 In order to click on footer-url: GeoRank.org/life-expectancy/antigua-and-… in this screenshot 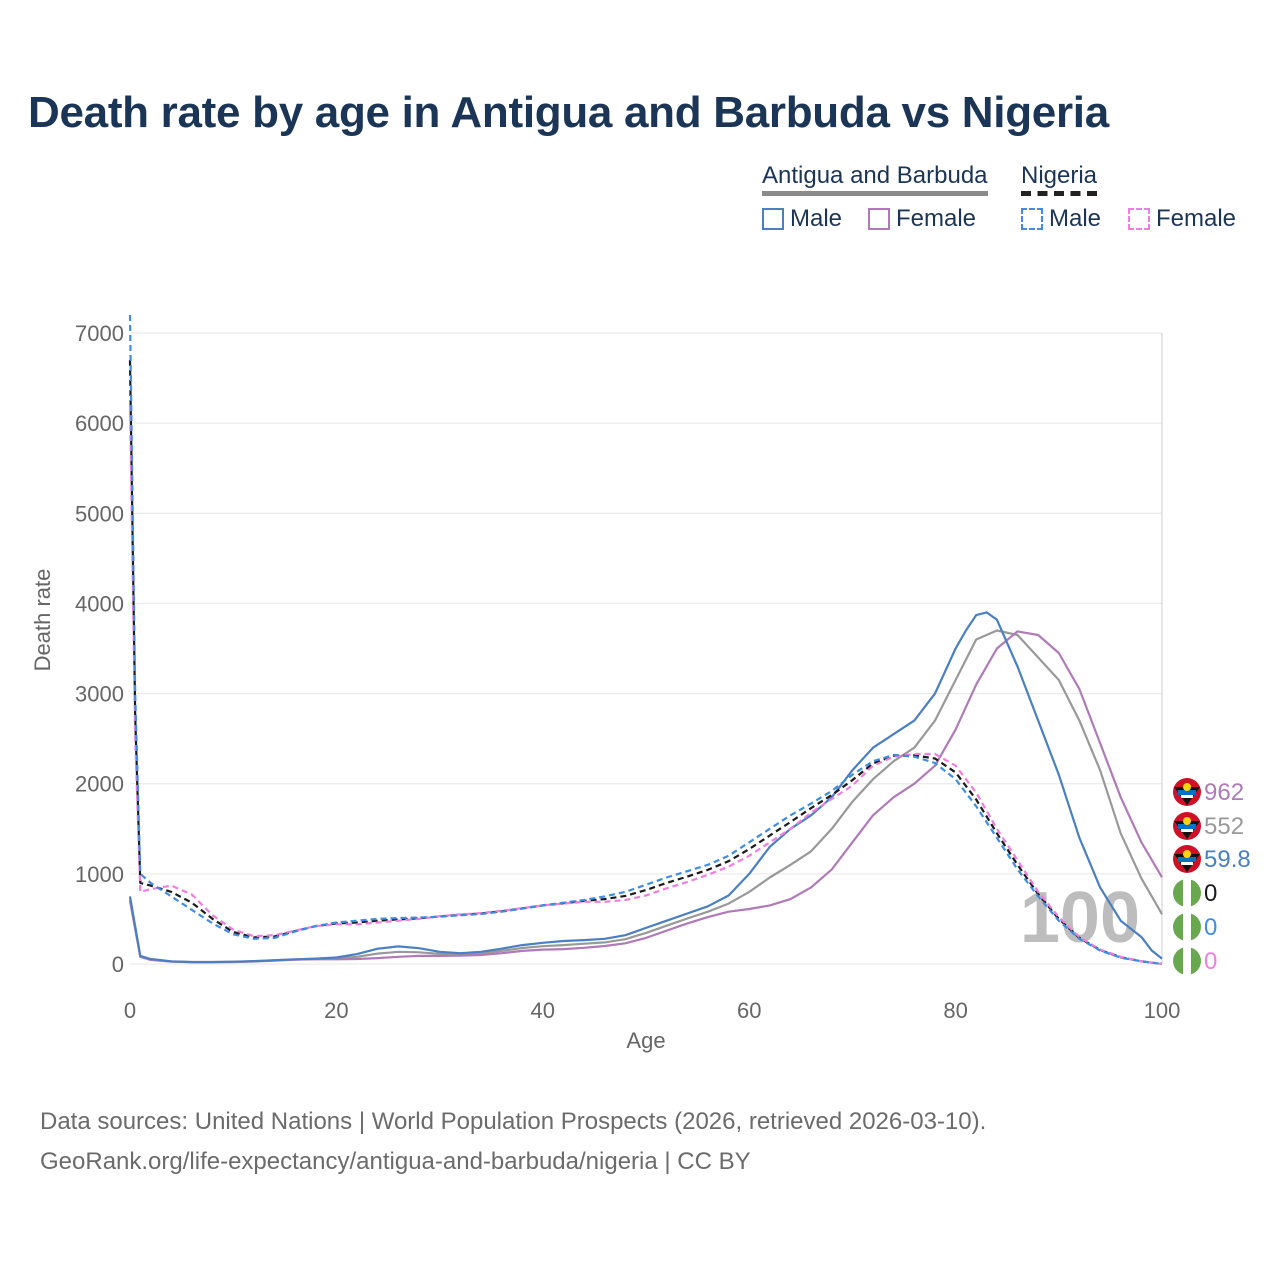, I will do `click(395, 1161)`.